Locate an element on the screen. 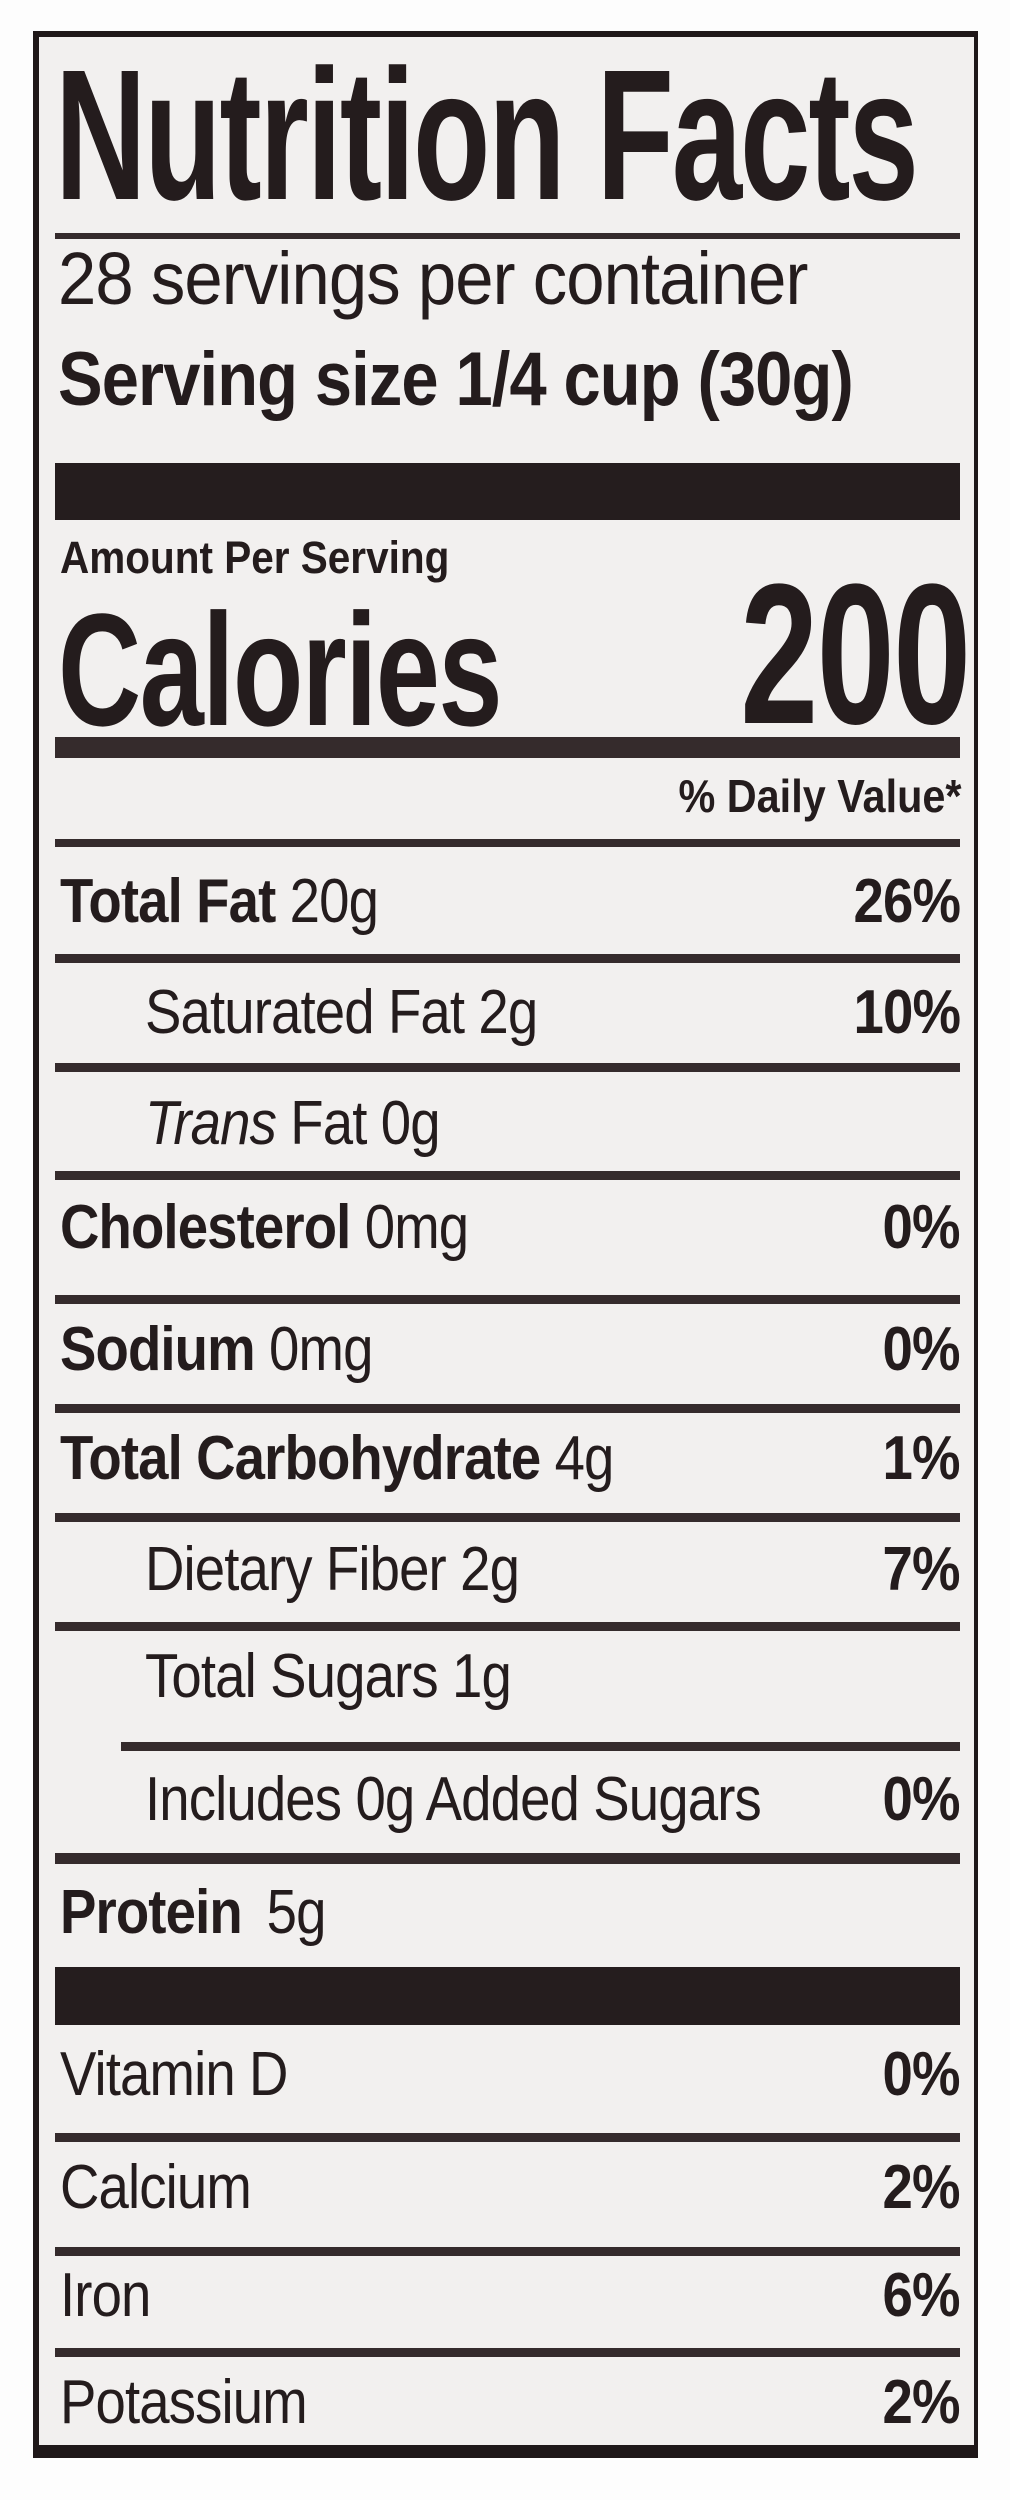  calories-label: Calories is located at coordinates (280, 669).